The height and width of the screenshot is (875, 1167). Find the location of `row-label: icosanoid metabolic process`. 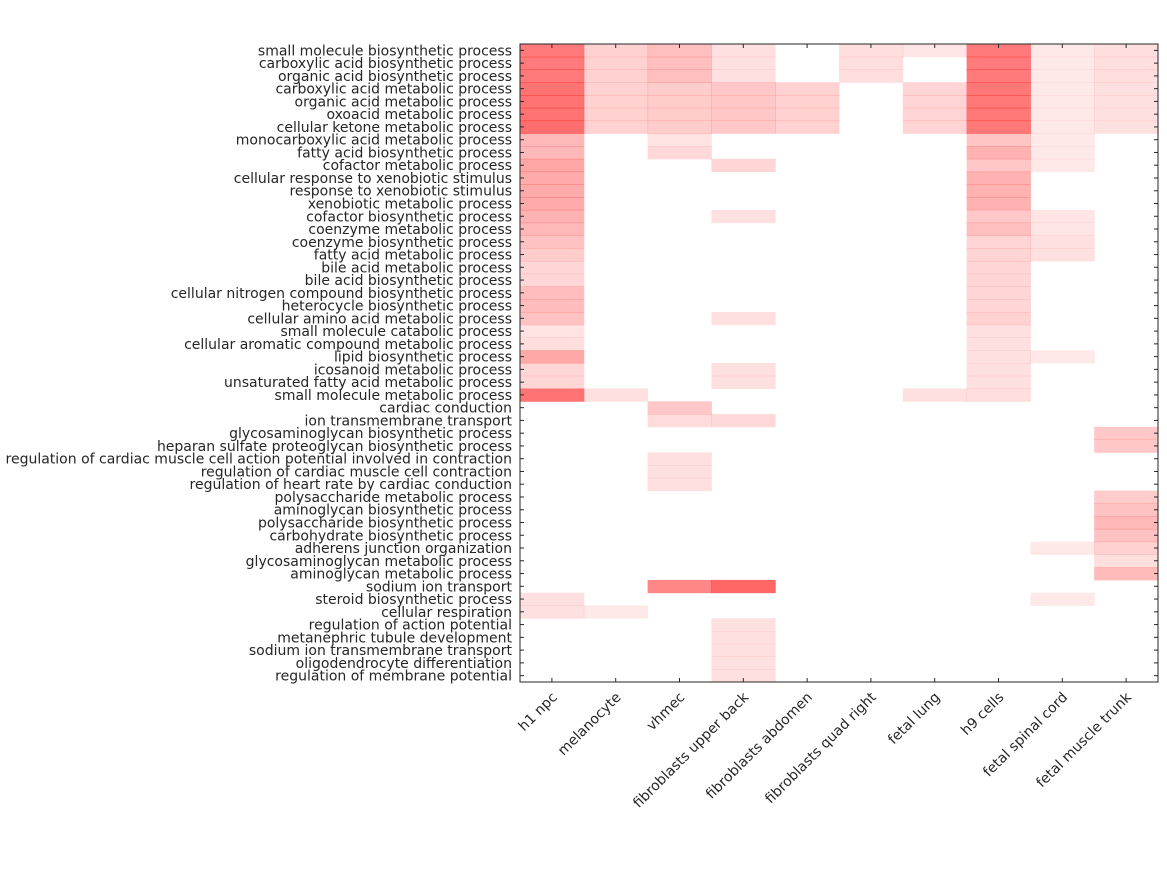

row-label: icosanoid metabolic process is located at coordinates (413, 370).